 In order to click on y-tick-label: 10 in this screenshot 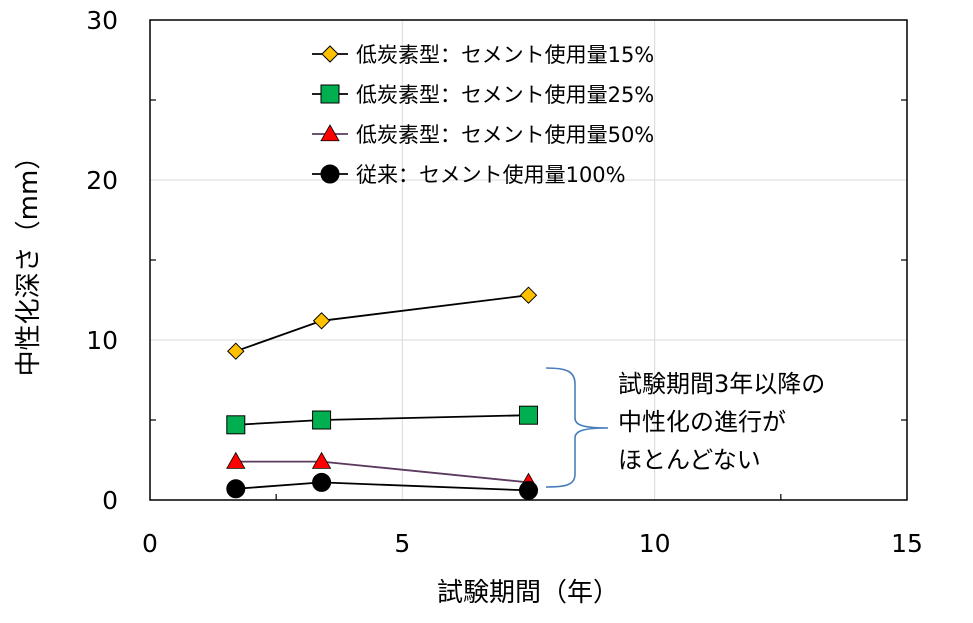, I will do `click(102, 340)`.